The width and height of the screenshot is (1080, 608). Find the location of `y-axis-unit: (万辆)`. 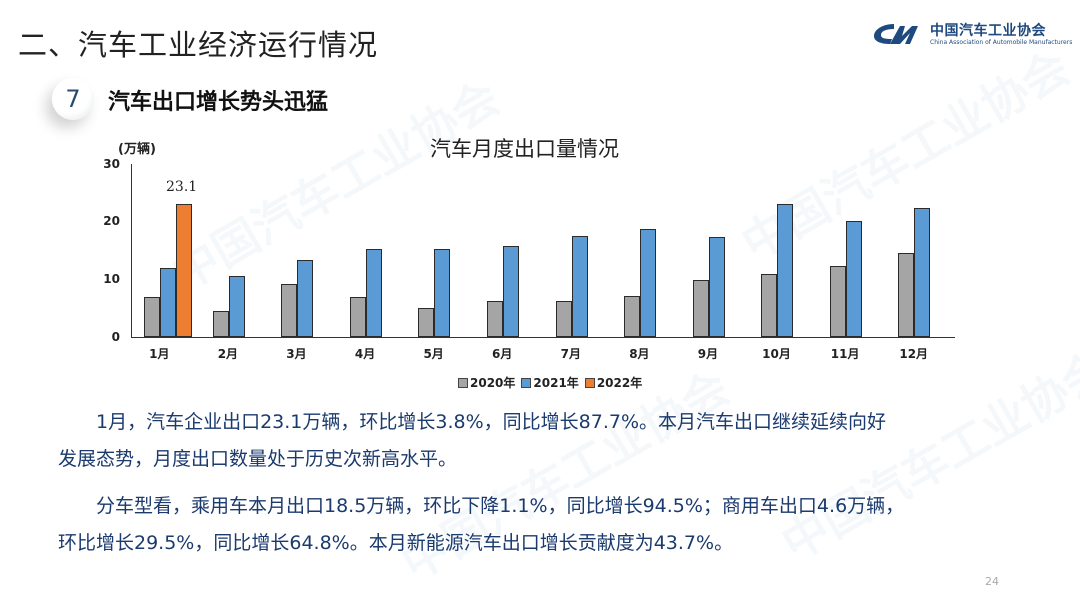

y-axis-unit: (万辆) is located at coordinates (137, 149).